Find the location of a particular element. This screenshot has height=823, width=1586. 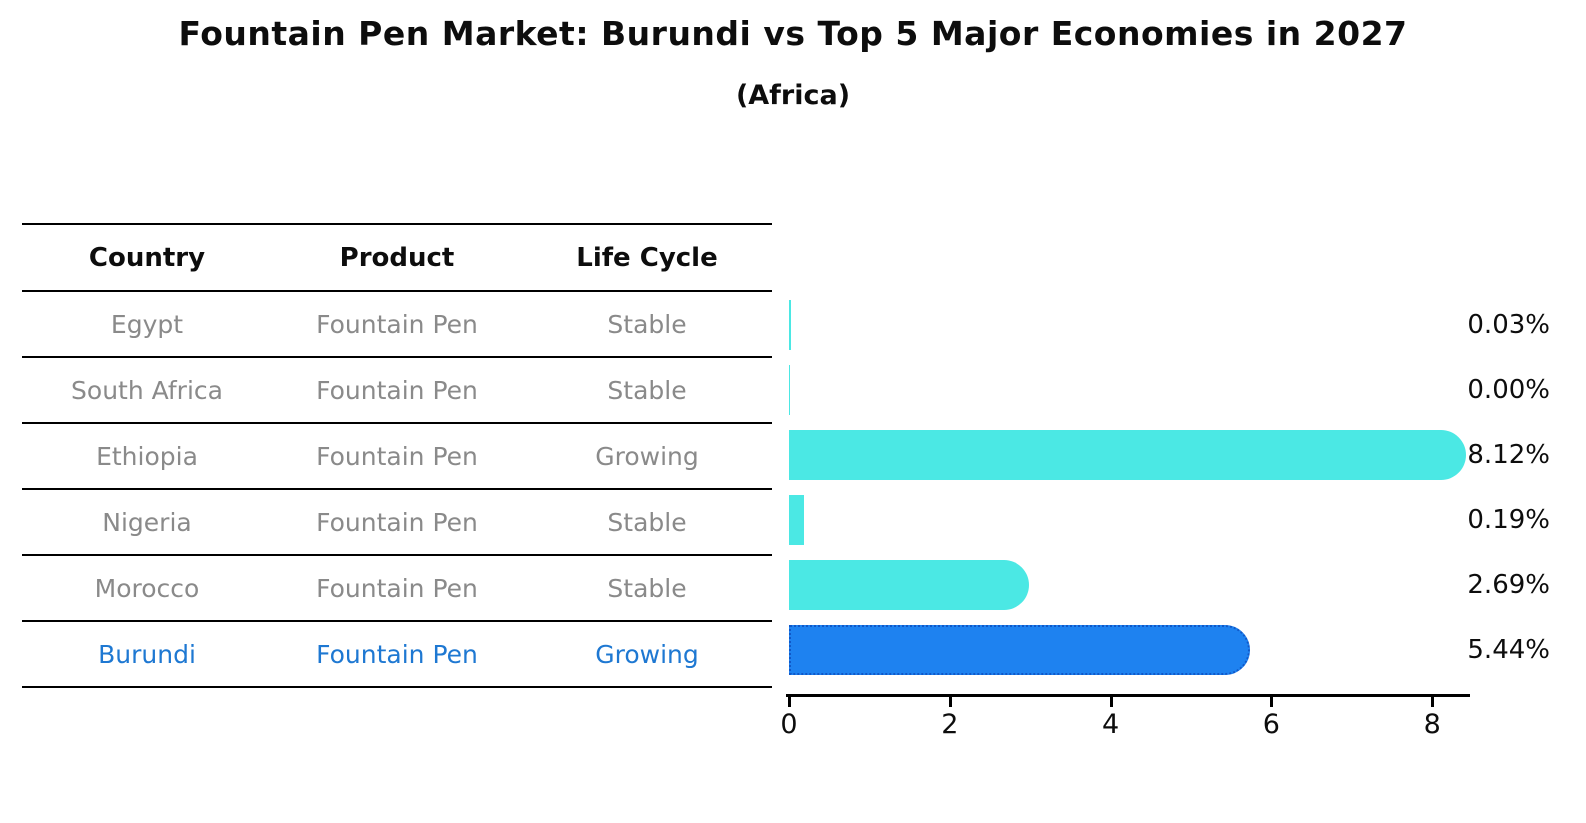

x-tick-label: 2 is located at coordinates (950, 724).